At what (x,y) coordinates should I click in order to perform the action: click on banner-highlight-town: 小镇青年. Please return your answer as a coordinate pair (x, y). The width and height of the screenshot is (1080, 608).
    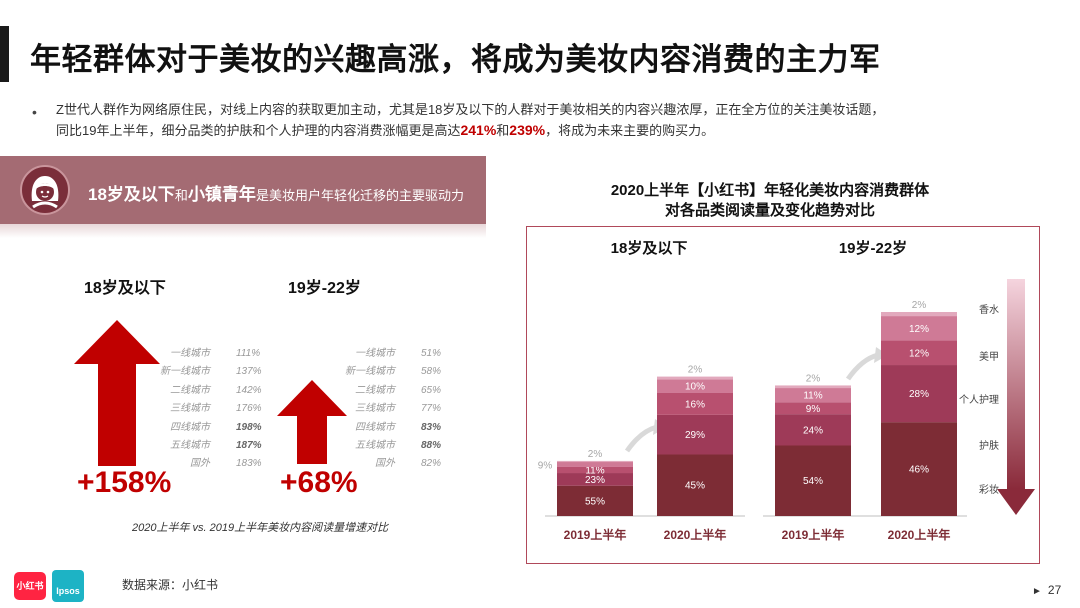
    Looking at the image, I should click on (221, 194).